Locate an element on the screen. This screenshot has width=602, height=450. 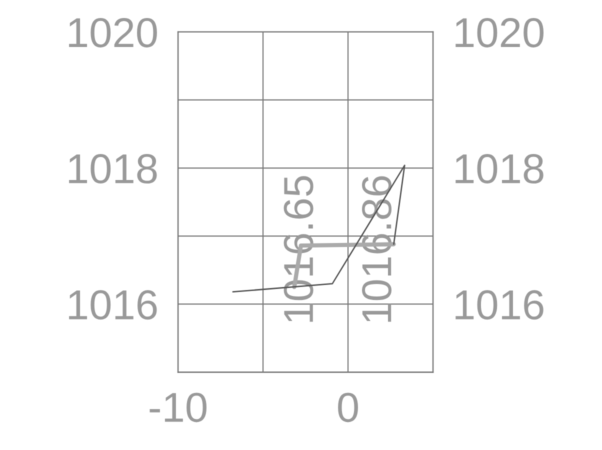
y-tick-label: 1020 is located at coordinates (113, 33).